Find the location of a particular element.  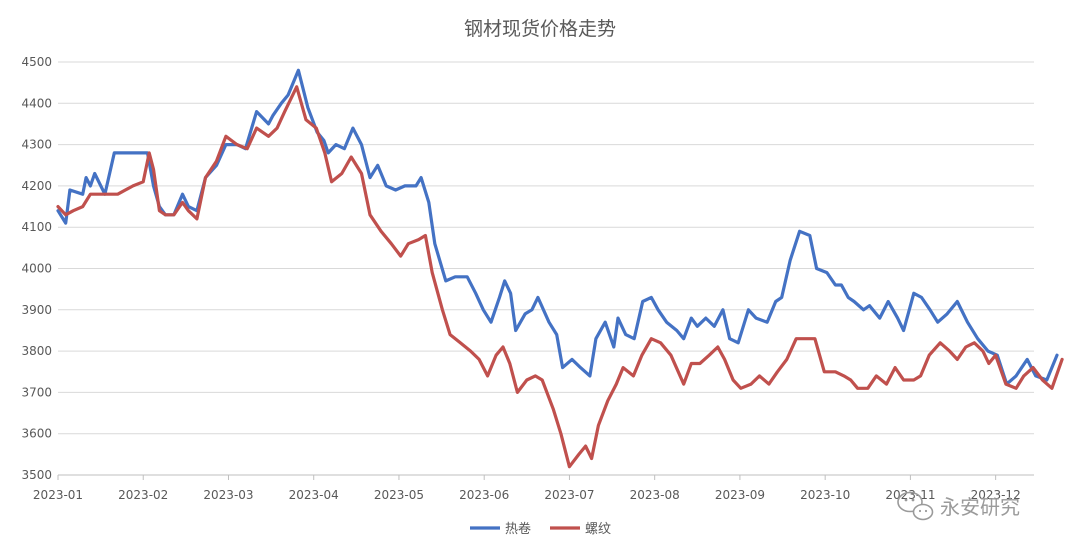

y-tick-label: 4300 is located at coordinates (36, 145).